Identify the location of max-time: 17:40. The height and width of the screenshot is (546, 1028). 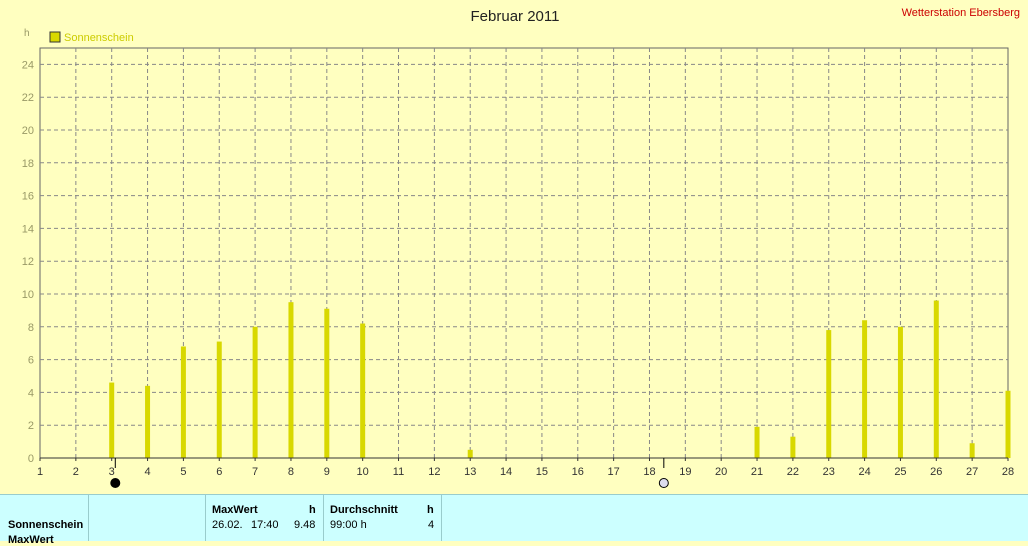
(265, 525).